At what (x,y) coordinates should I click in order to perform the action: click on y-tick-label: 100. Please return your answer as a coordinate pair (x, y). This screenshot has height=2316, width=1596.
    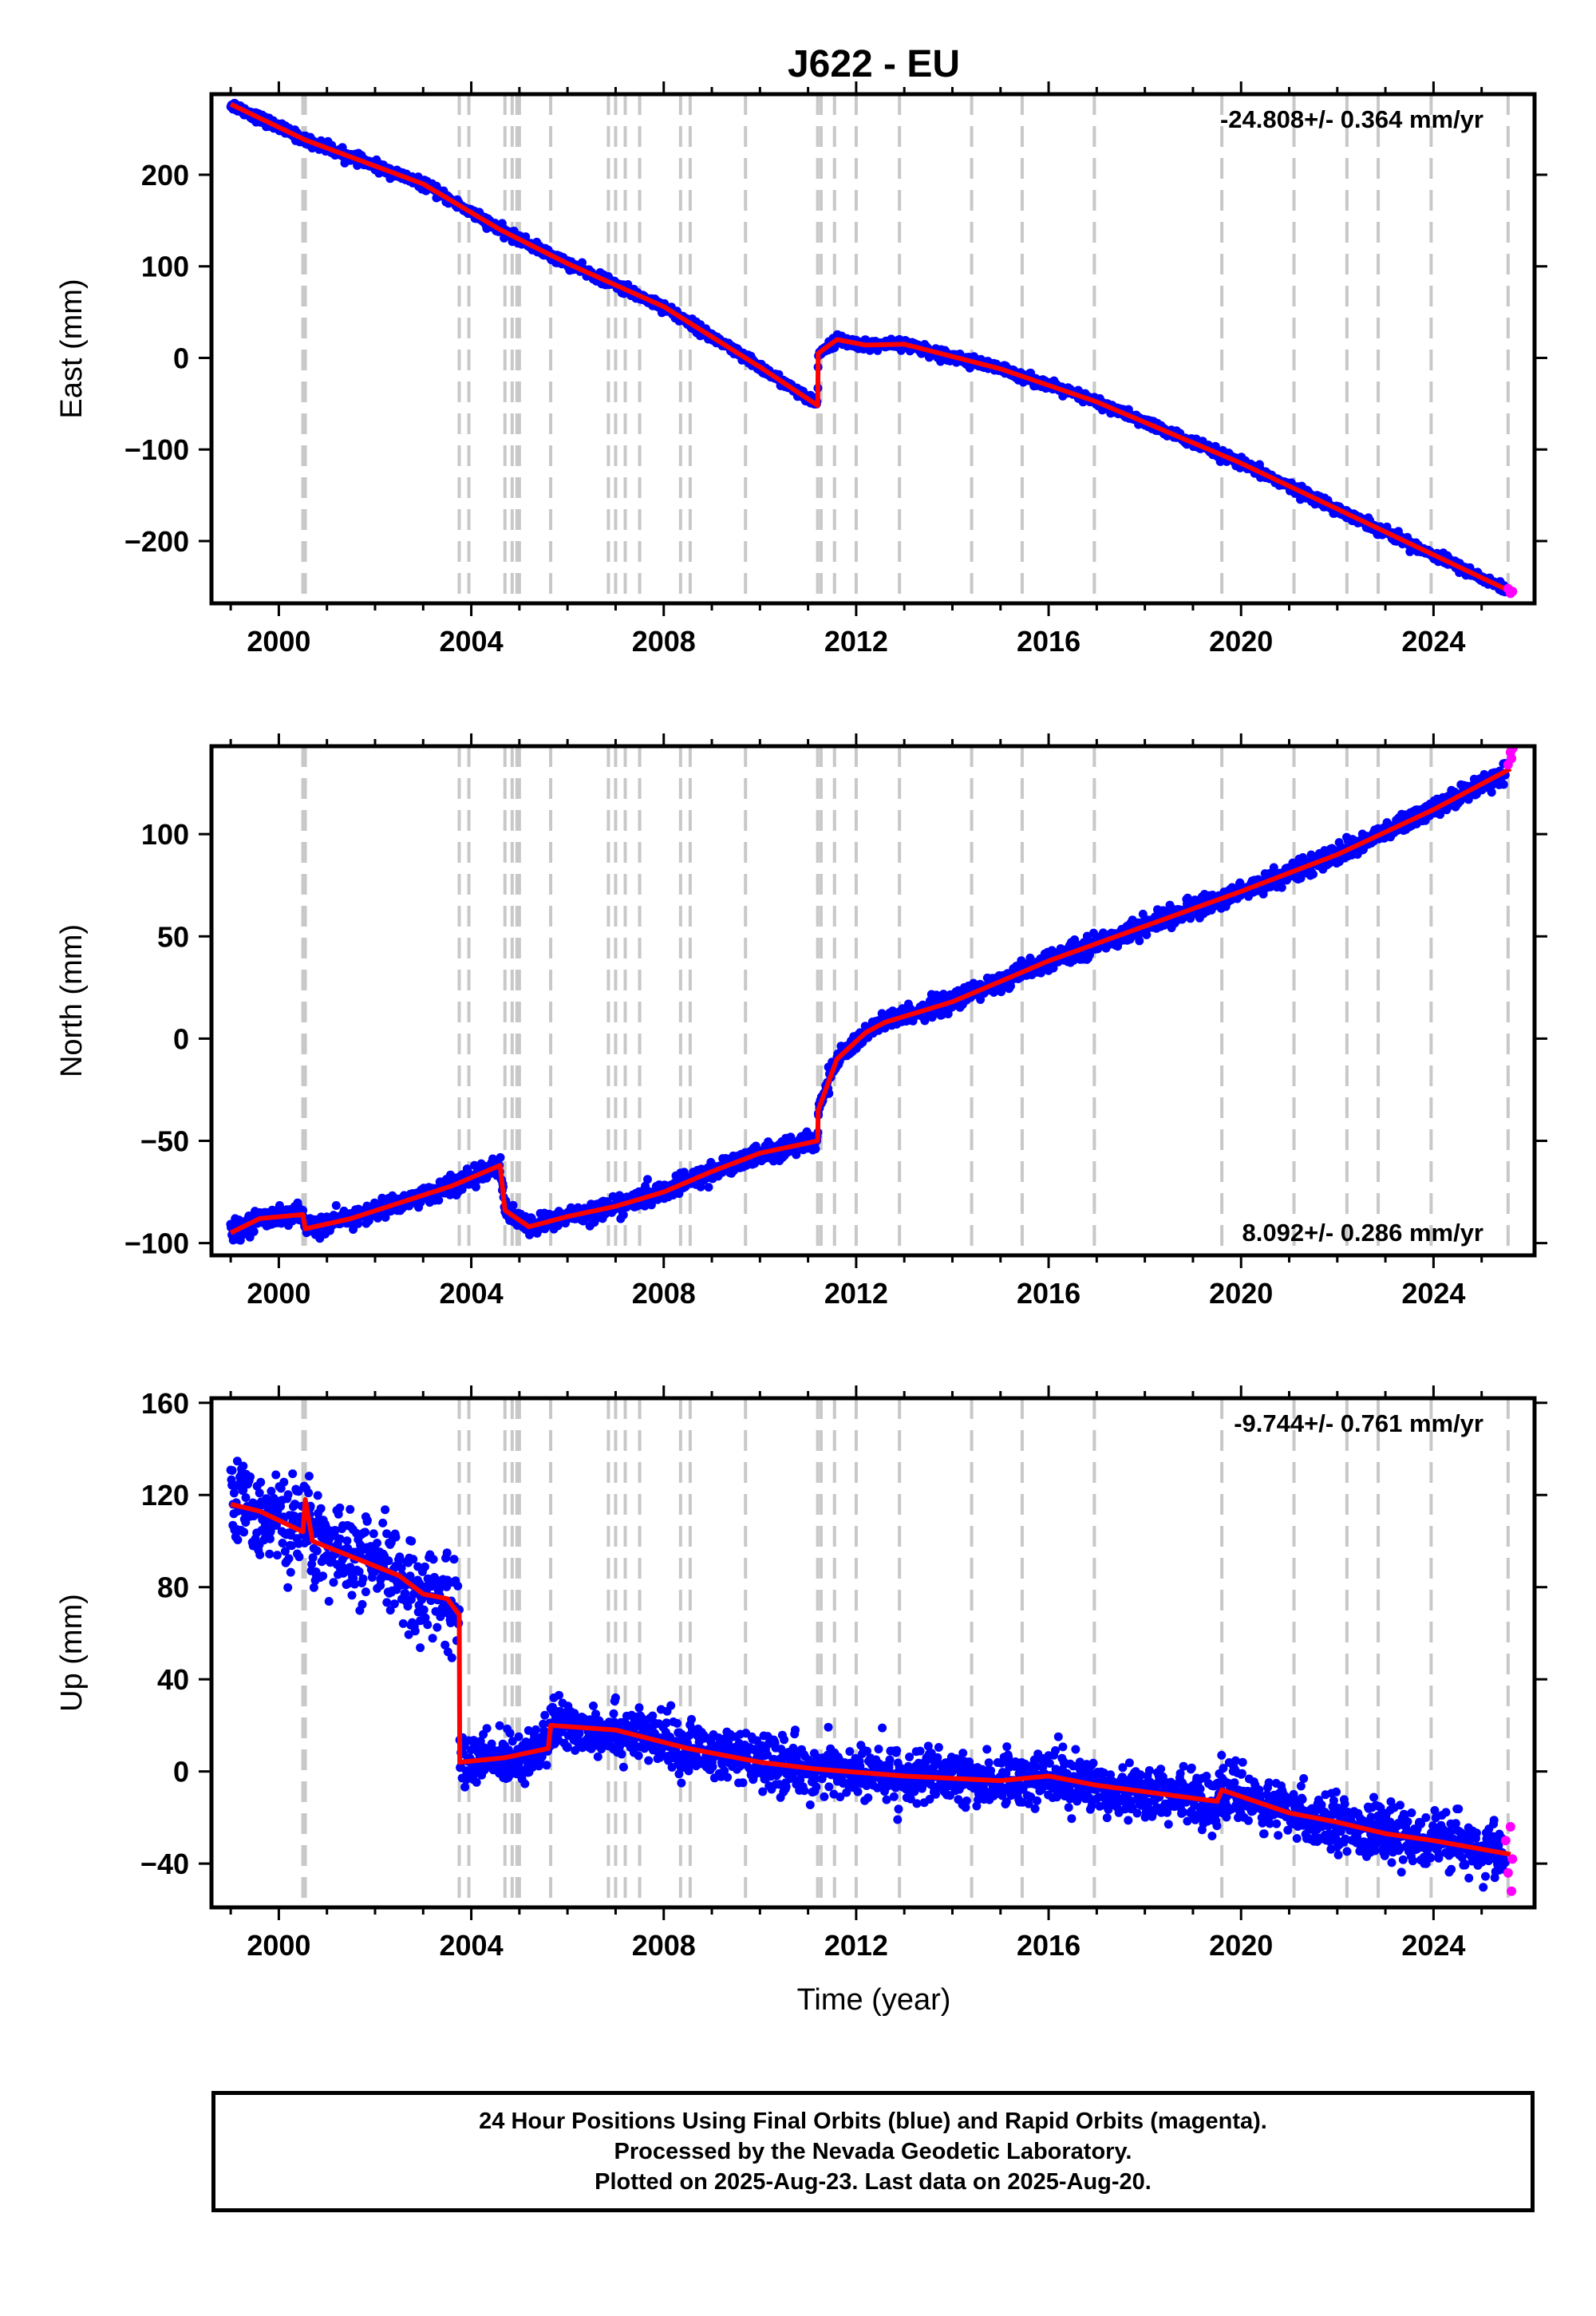
    Looking at the image, I should click on (165, 267).